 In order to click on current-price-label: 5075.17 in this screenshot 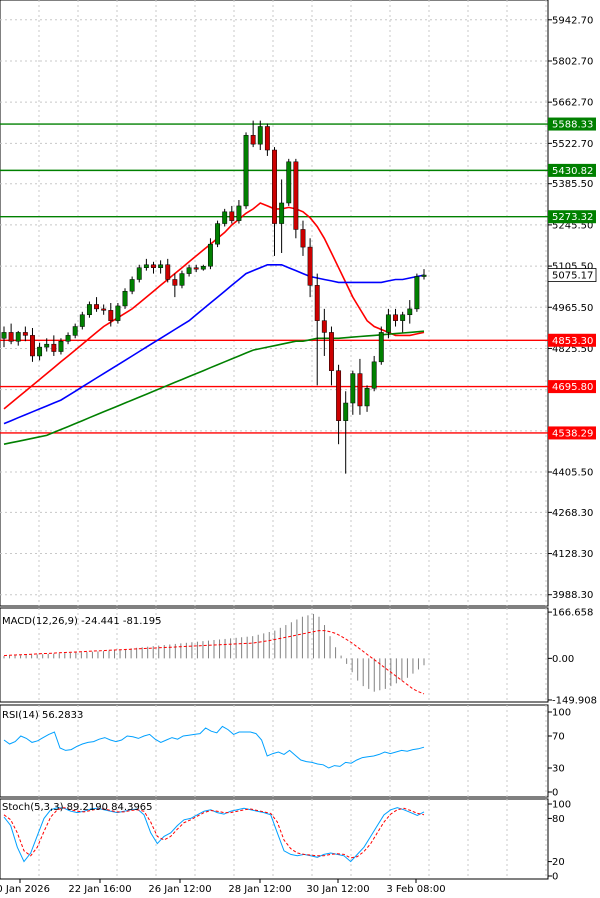, I will do `click(572, 276)`.